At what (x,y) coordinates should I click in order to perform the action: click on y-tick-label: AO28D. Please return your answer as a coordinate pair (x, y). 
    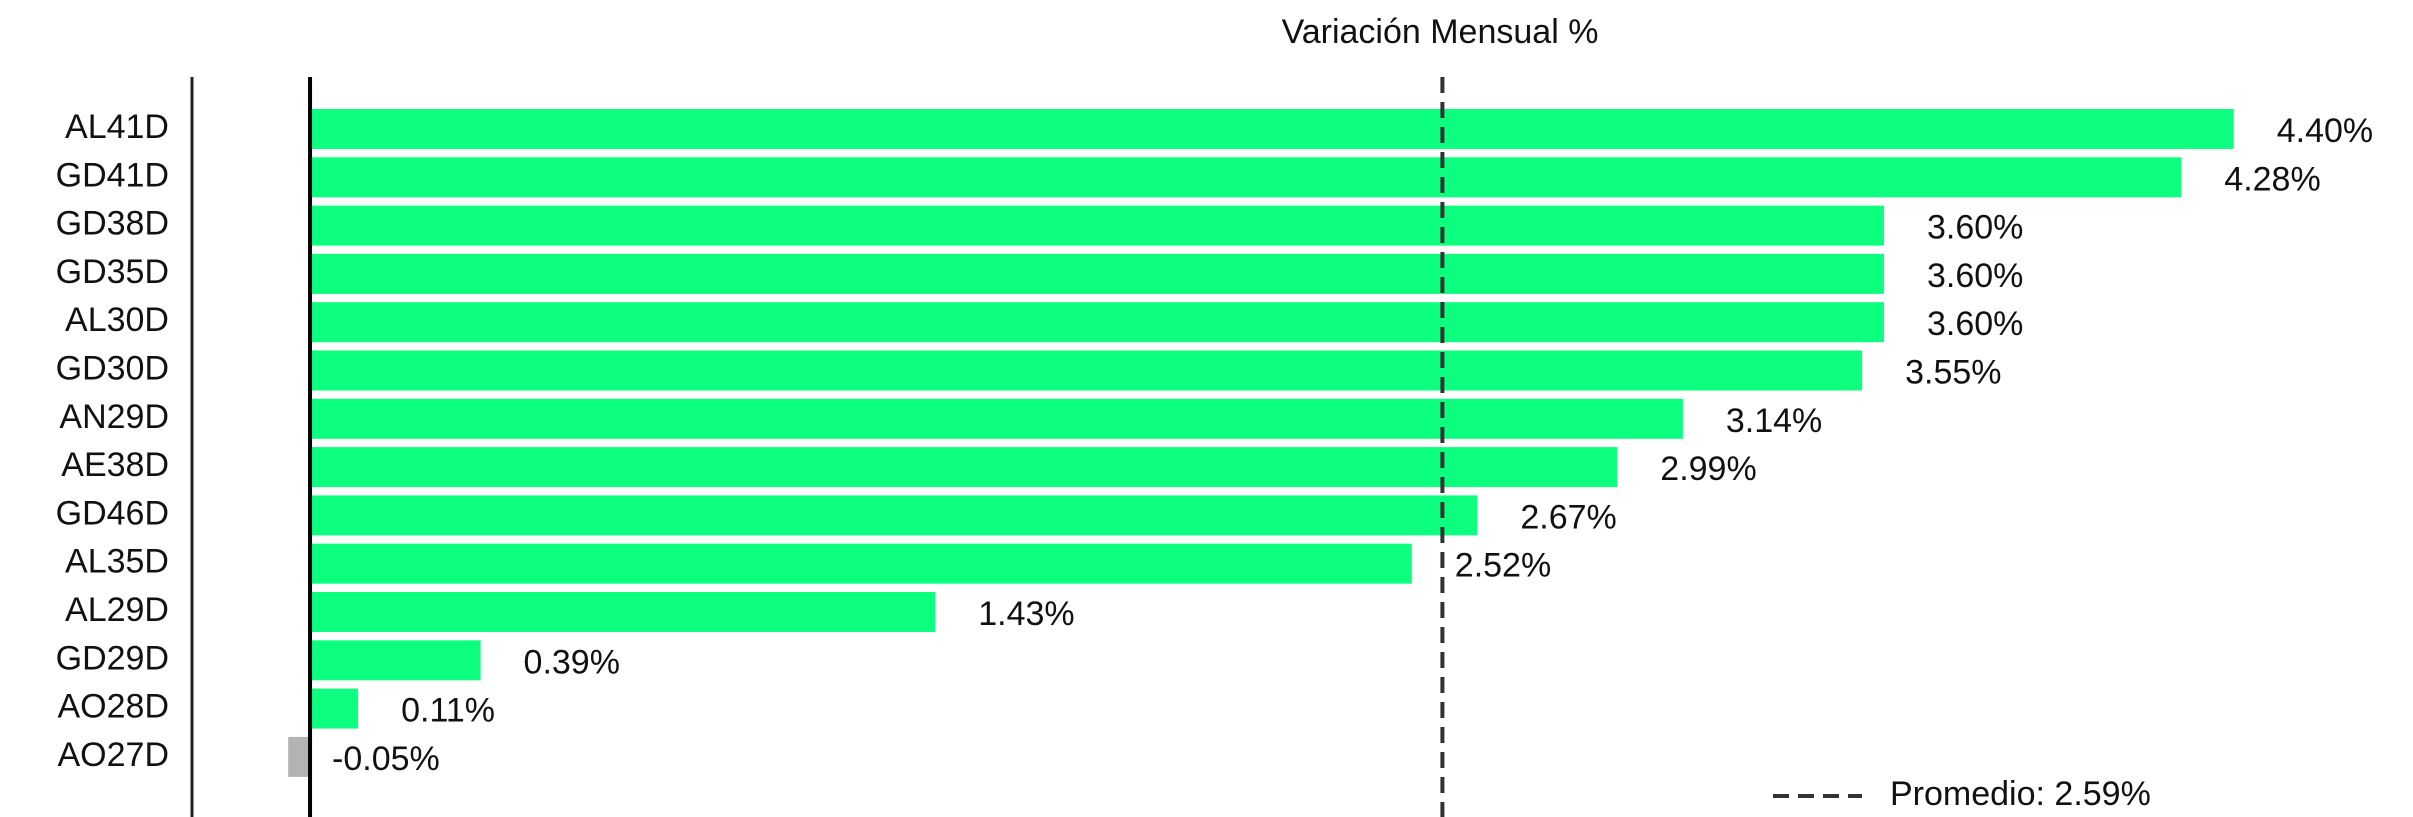
    Looking at the image, I should click on (114, 707).